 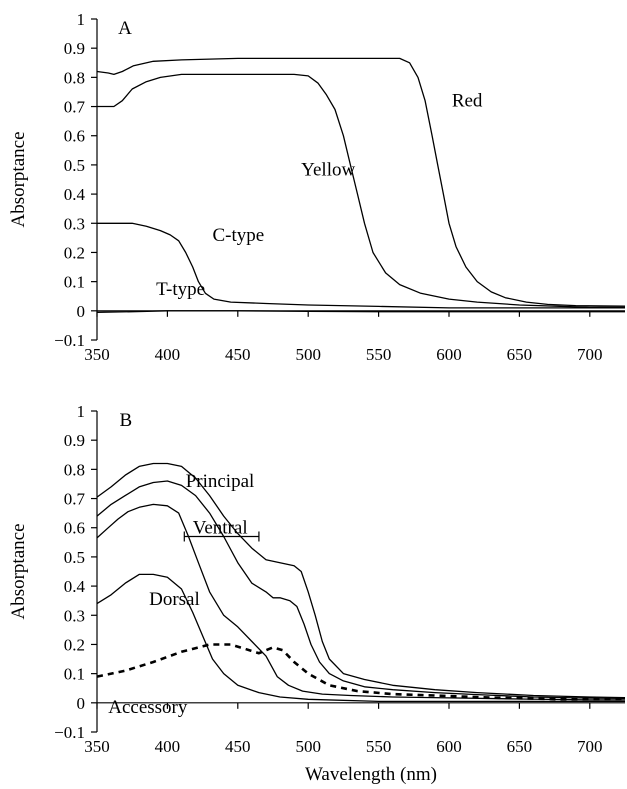 I want to click on series-line-t-type, so click(x=360, y=311).